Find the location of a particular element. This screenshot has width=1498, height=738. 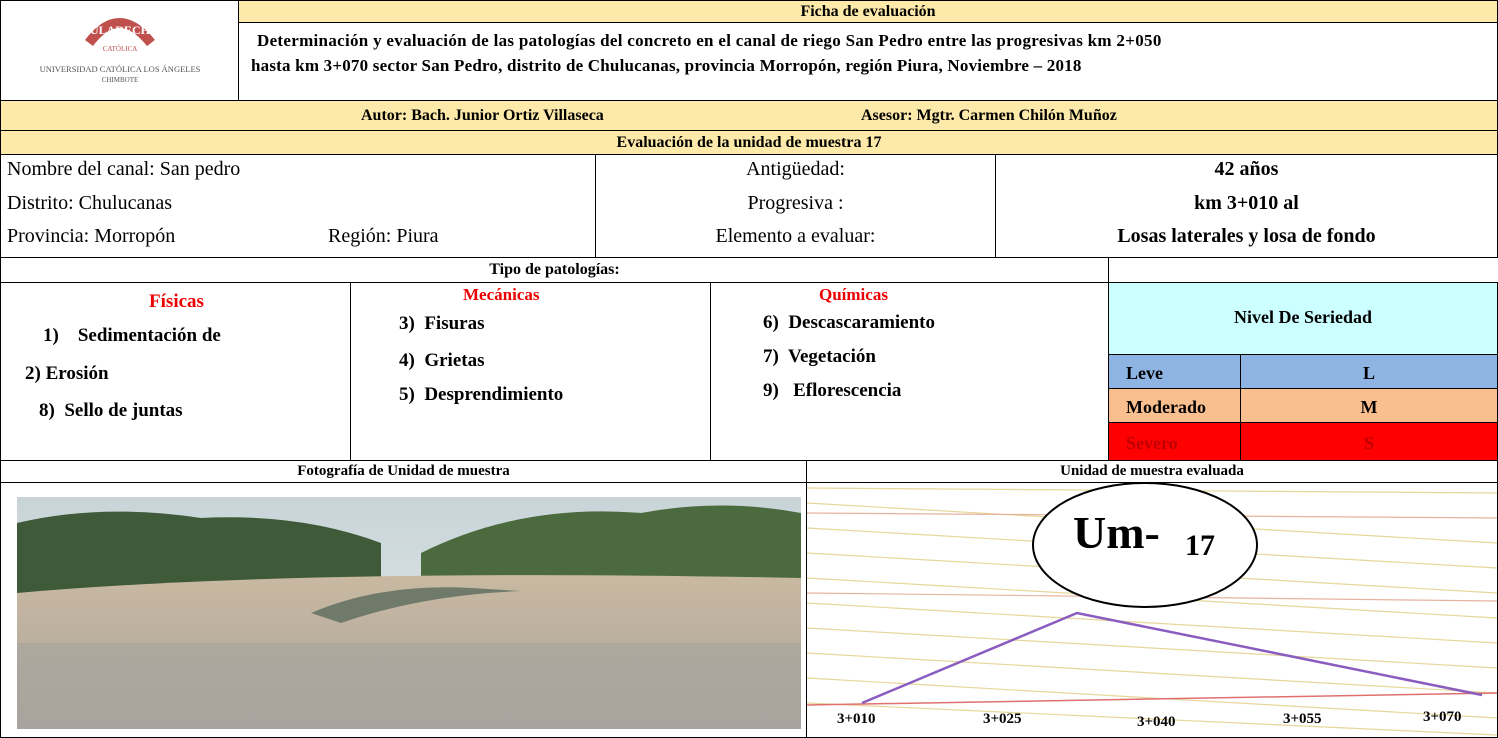

logo-university: UNIVERSIDAD CATÓLICA LOS ÁNGELES is located at coordinates (120, 69).